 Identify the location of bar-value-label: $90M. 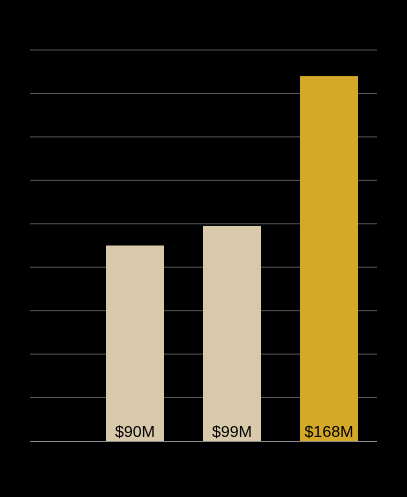
(135, 432).